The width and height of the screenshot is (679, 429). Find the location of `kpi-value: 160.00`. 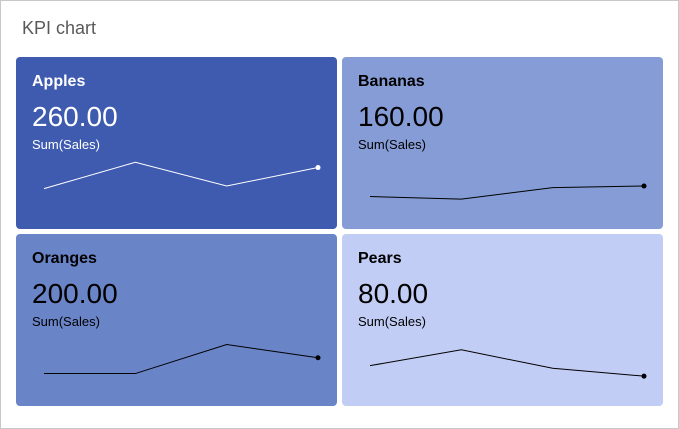

kpi-value: 160.00 is located at coordinates (401, 116).